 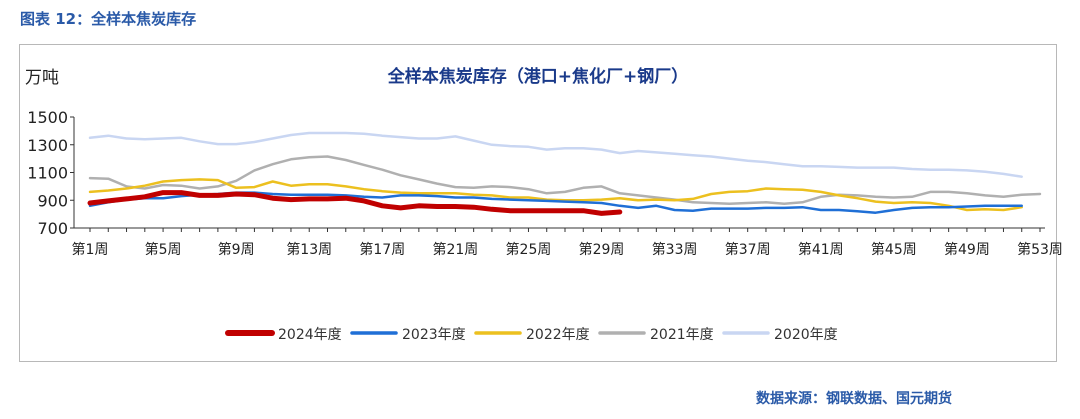 What do you see at coordinates (675, 249) in the screenshot?
I see `x-tick-label: 第33周` at bounding box center [675, 249].